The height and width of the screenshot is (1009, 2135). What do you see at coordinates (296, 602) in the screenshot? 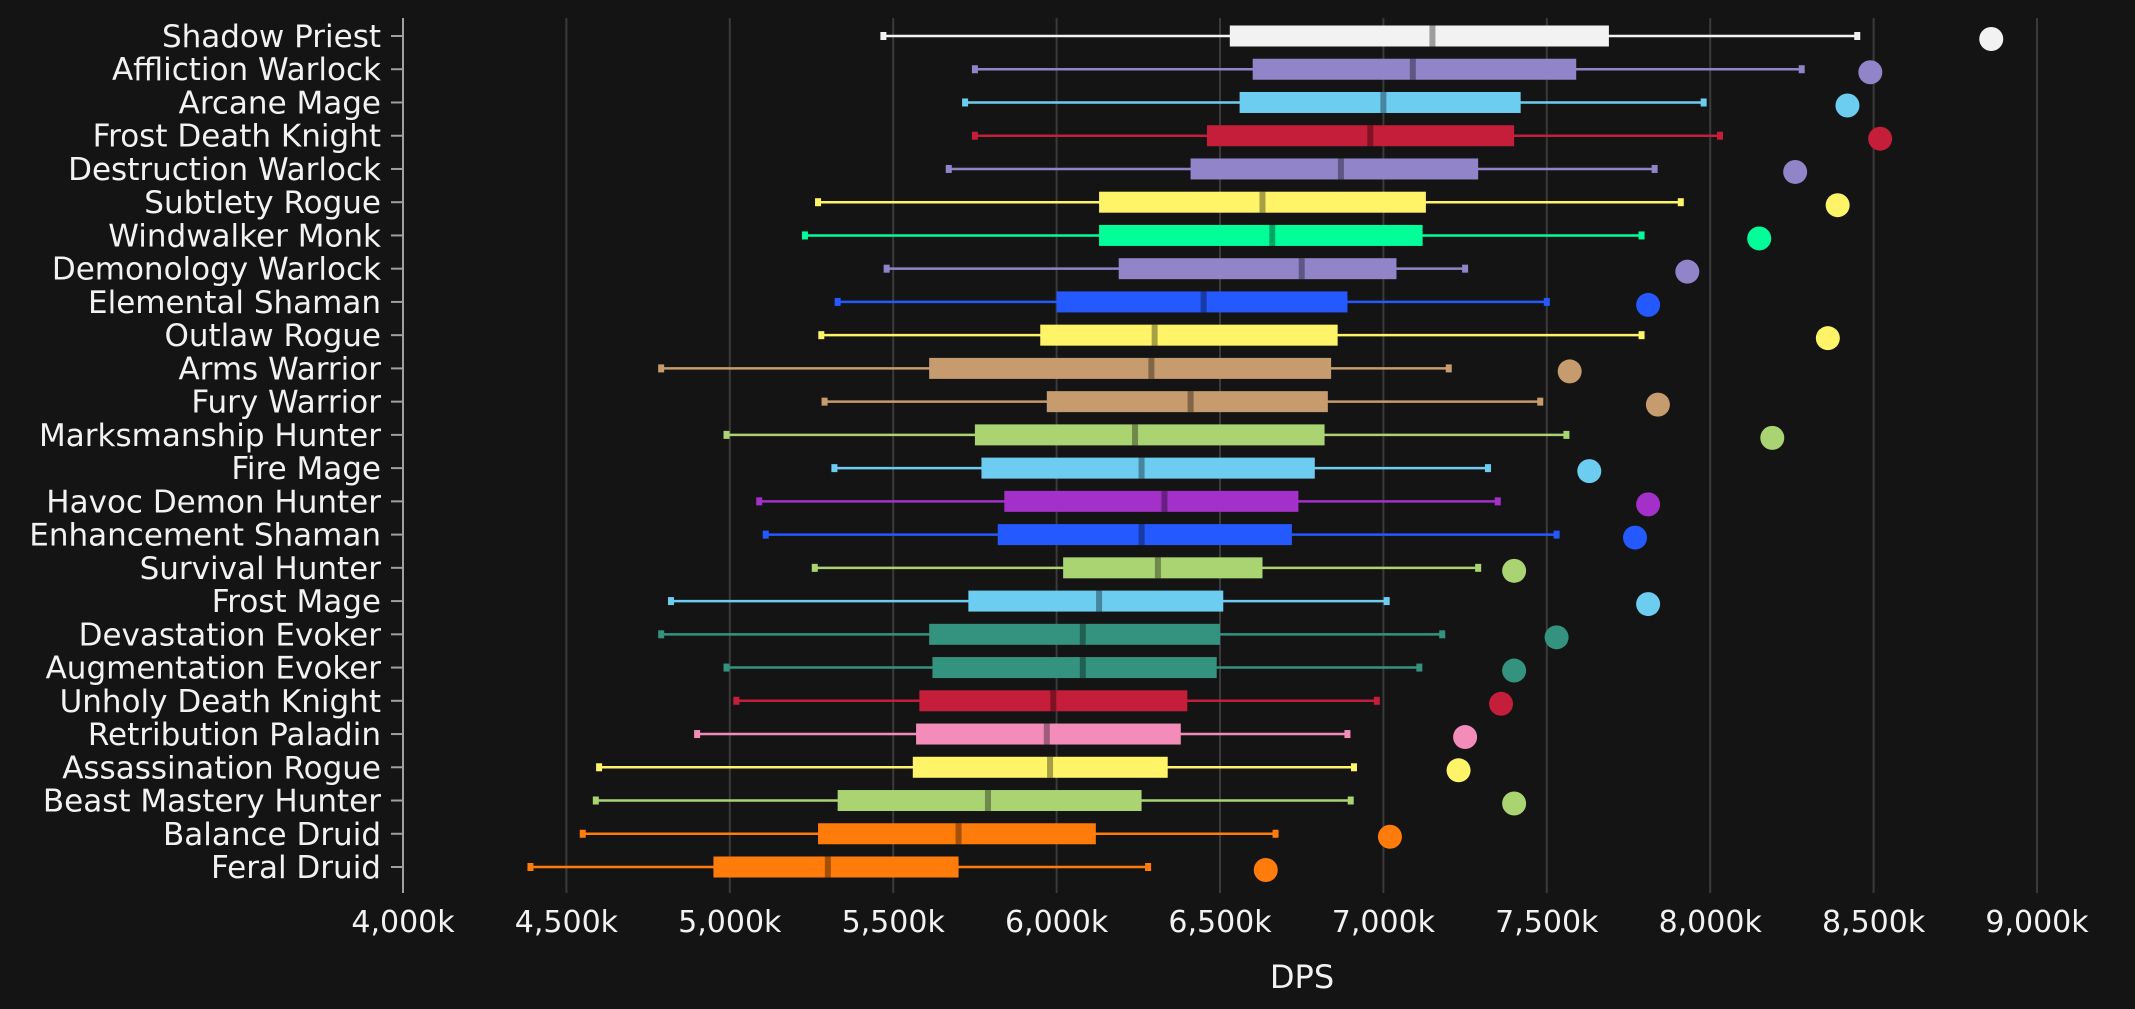
I see `category-label: Frost Mage` at bounding box center [296, 602].